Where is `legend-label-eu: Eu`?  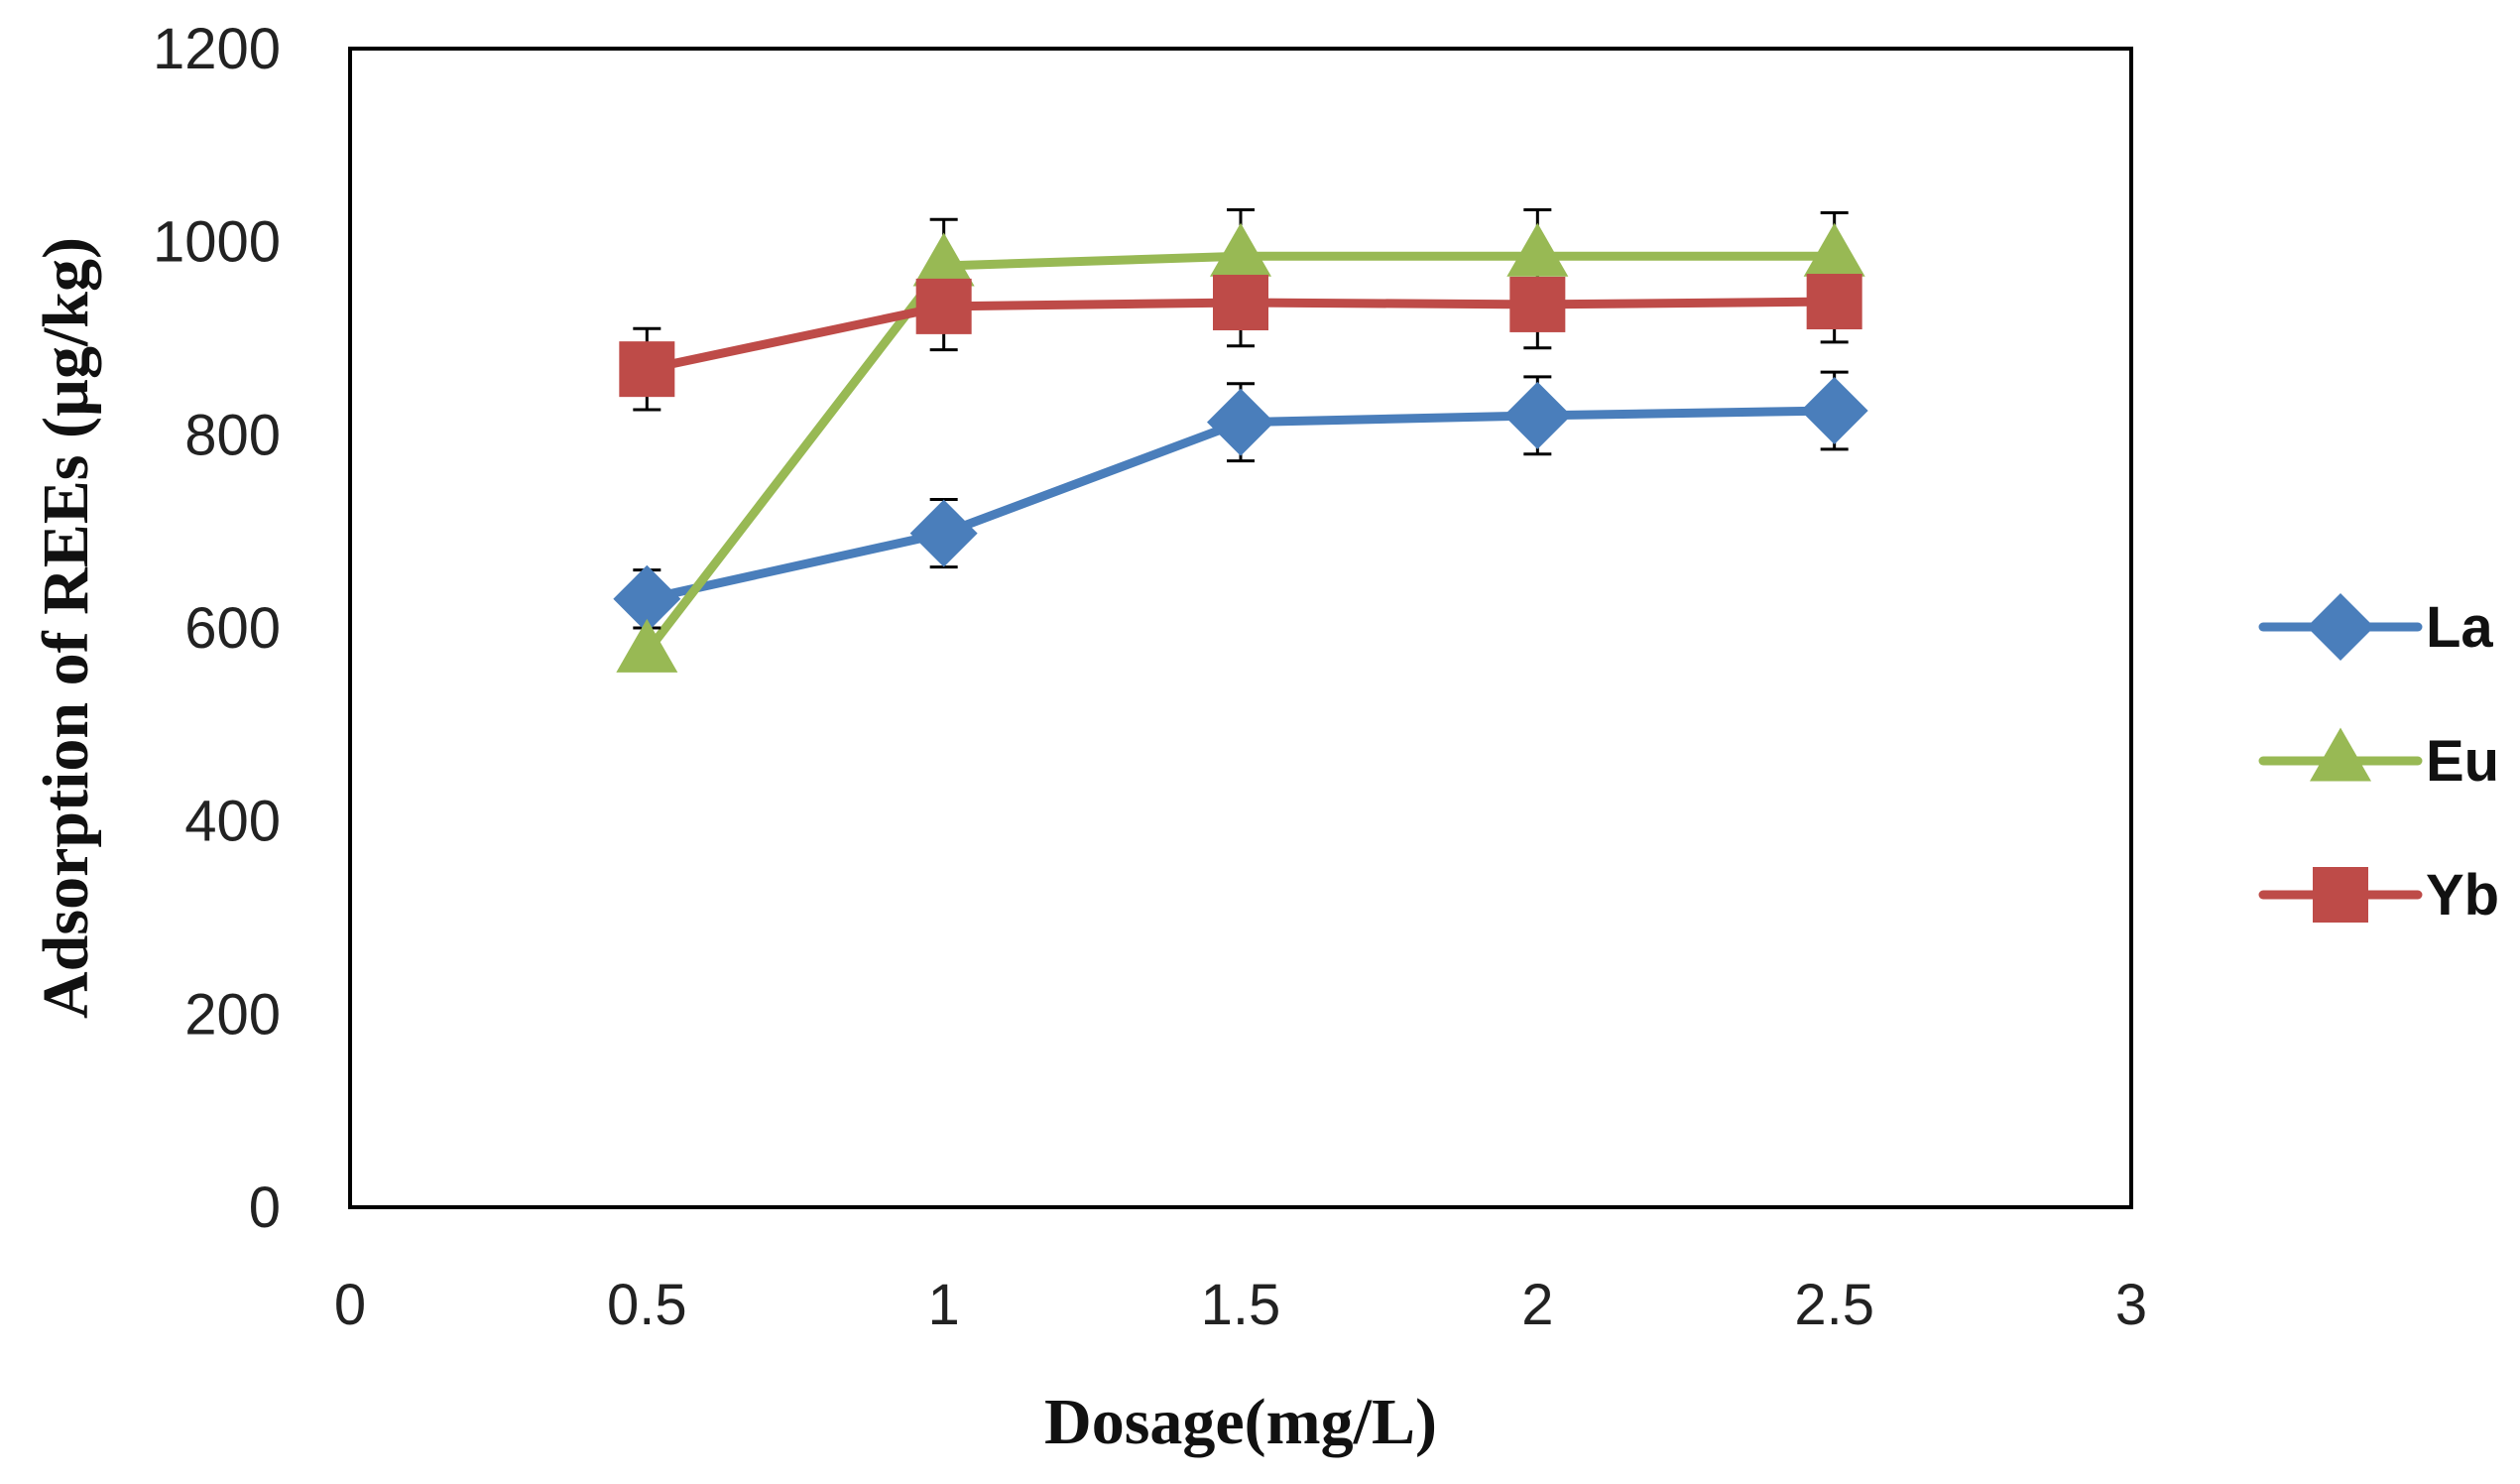 legend-label-eu: Eu is located at coordinates (2462, 761).